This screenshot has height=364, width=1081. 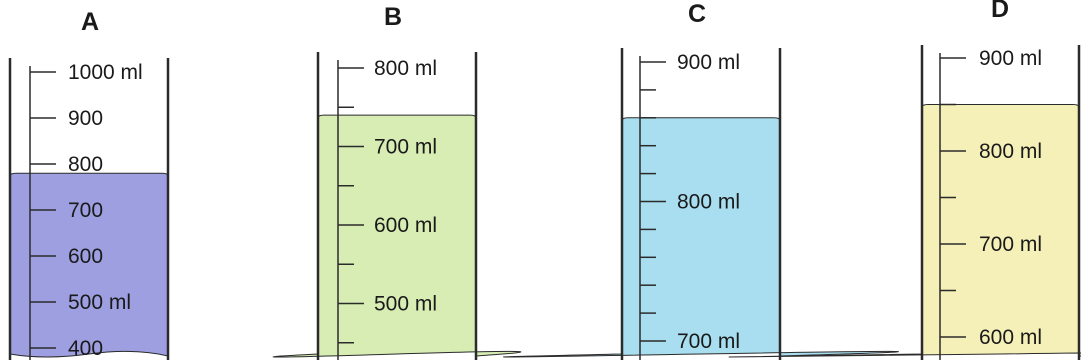 I want to click on scale-label-a: 500 ml, so click(x=99, y=302).